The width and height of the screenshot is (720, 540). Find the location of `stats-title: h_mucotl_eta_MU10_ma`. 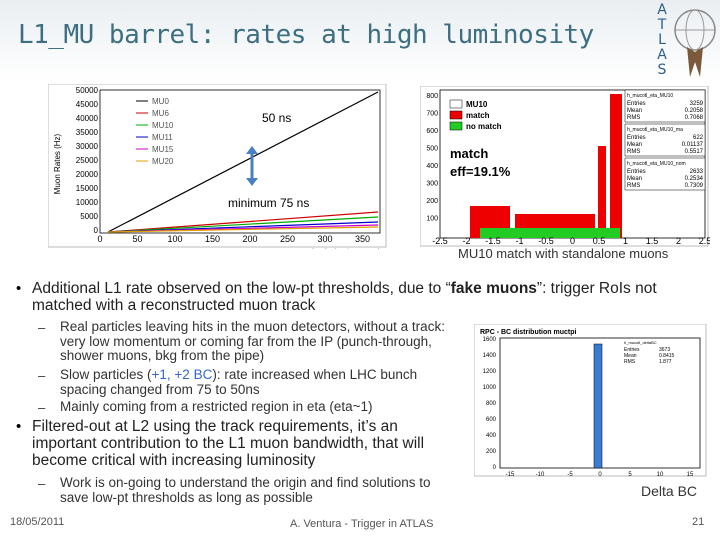

stats-title: h_mucotl_eta_MU10_ma is located at coordinates (655, 130).